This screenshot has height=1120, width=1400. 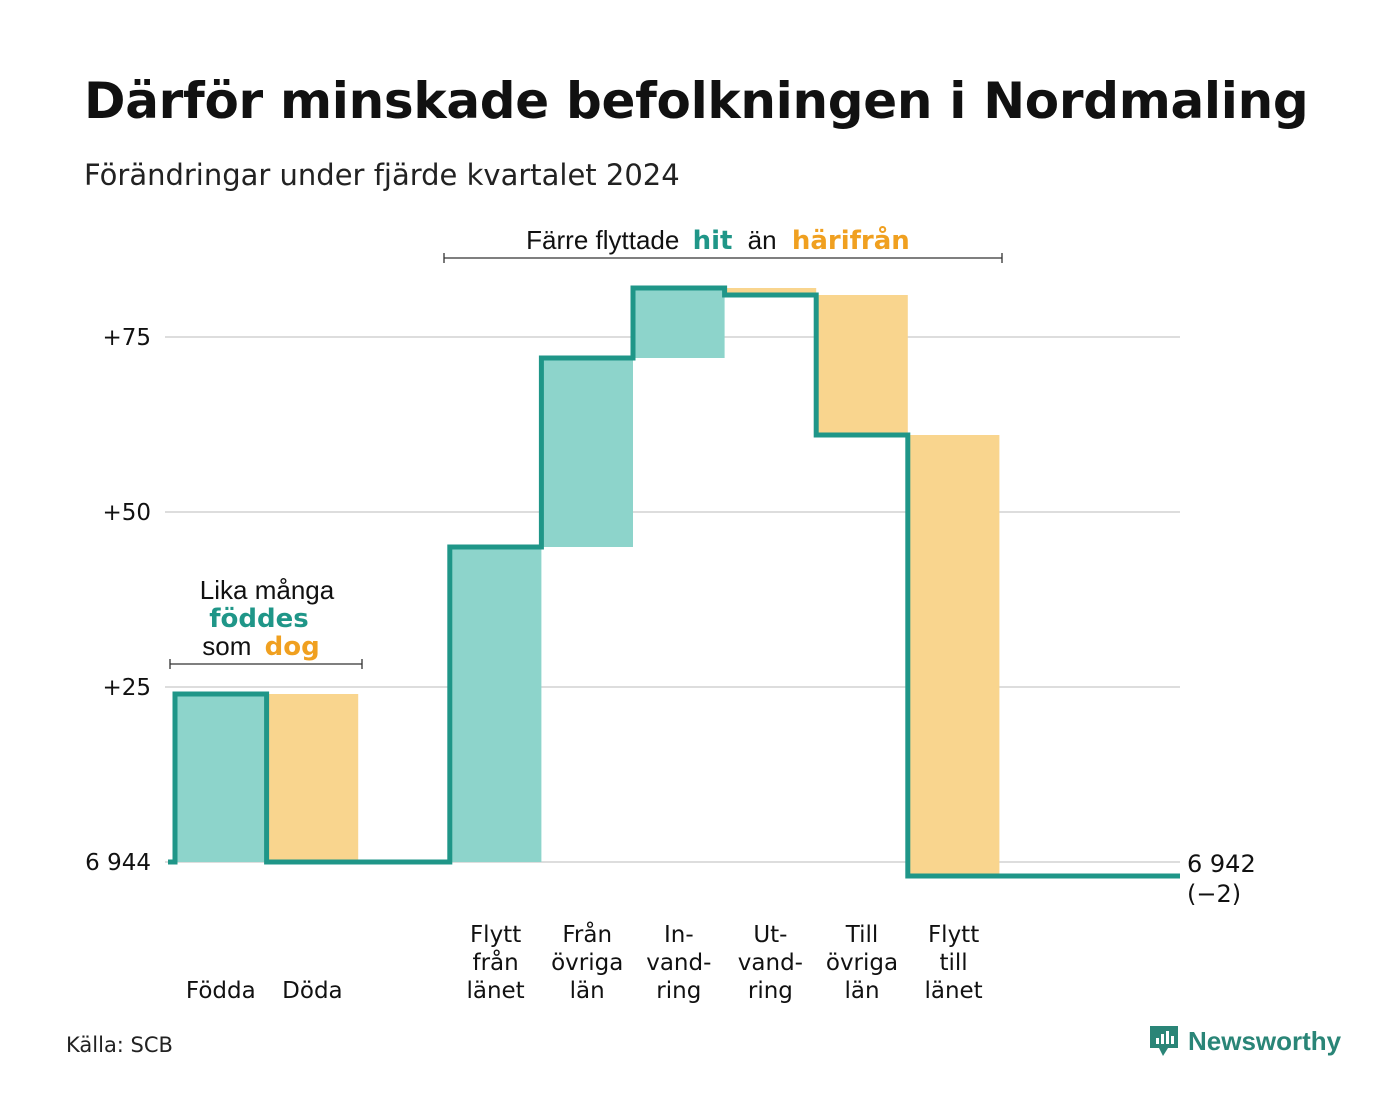 What do you see at coordinates (713, 241) in the screenshot?
I see `migration-annotation-in-word: hit` at bounding box center [713, 241].